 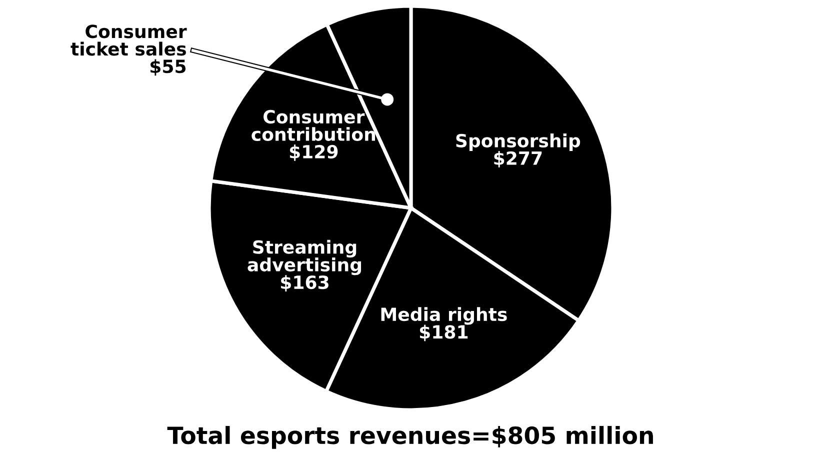 I want to click on data-label: $55, so click(x=168, y=67).